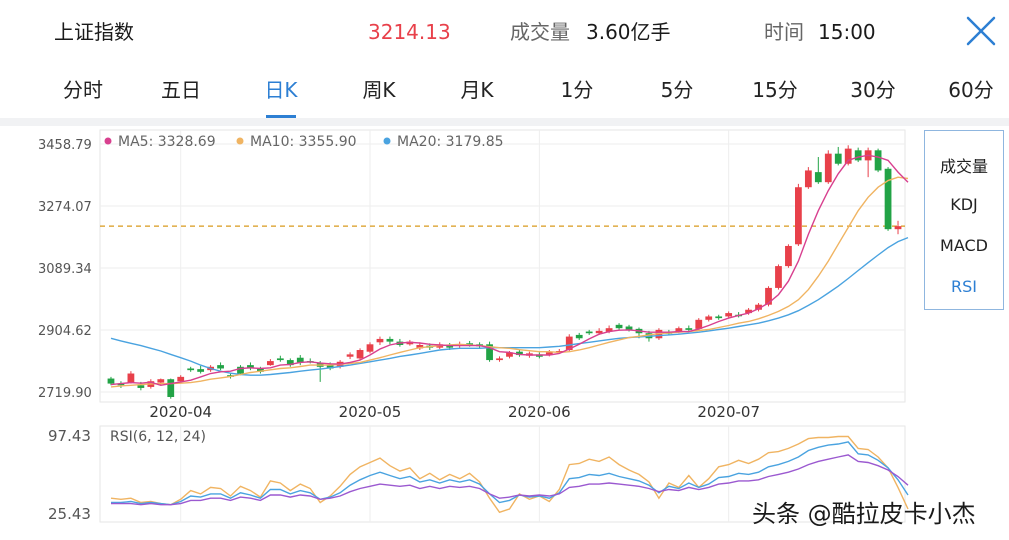  Describe the element at coordinates (69, 514) in the screenshot. I see `rsi-tick-label: 25.43` at that location.